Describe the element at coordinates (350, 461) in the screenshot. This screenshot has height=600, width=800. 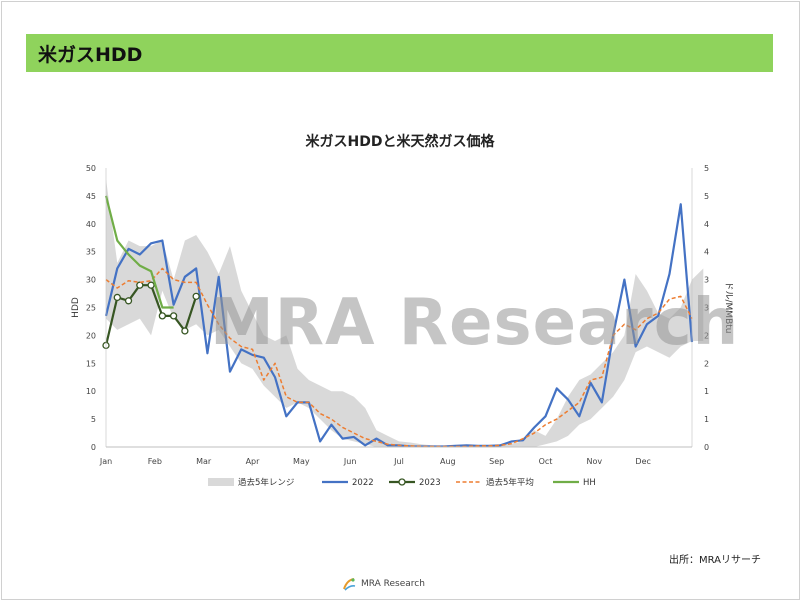
I see `x-tick-label: Jun` at that location.